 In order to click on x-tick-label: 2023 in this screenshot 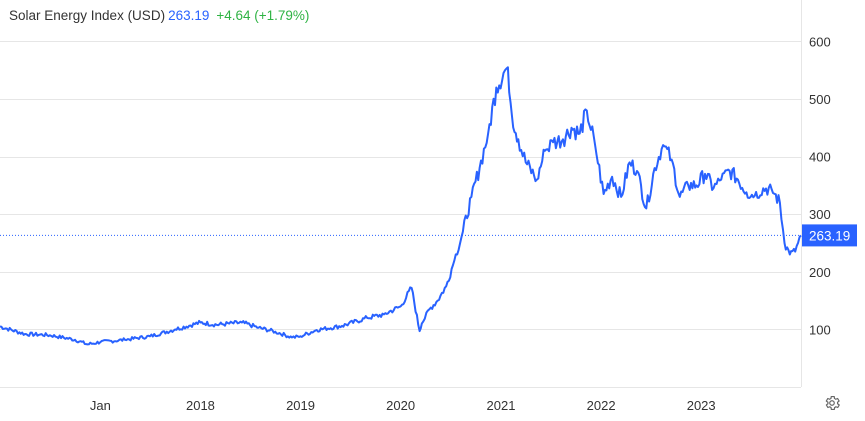, I will do `click(701, 405)`.